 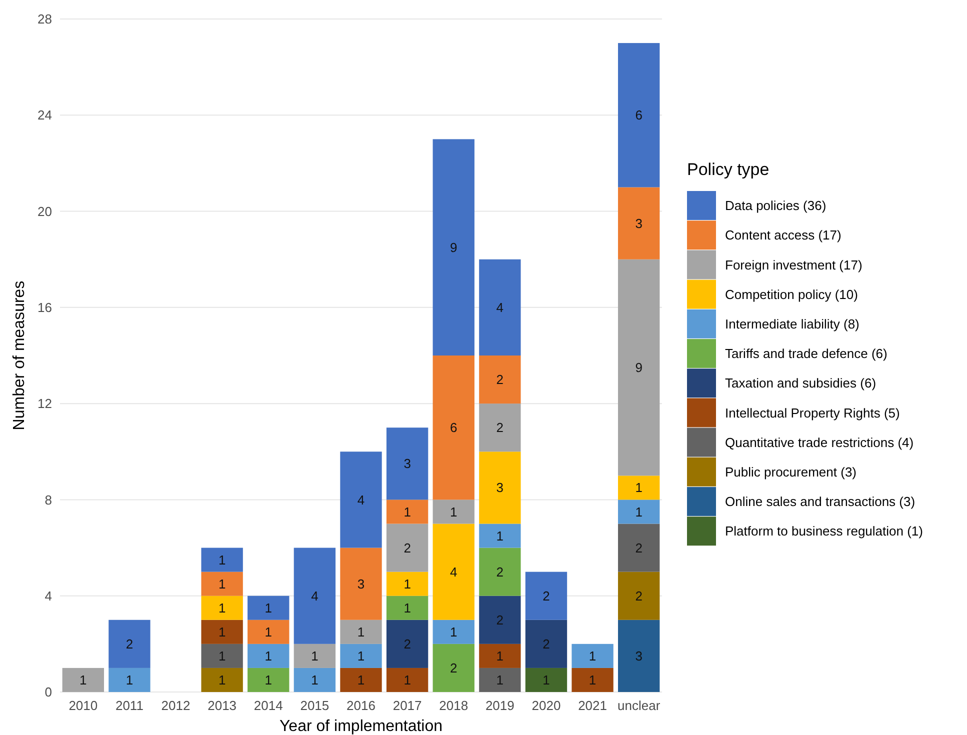 I want to click on legend-title: Policy type, so click(x=728, y=169).